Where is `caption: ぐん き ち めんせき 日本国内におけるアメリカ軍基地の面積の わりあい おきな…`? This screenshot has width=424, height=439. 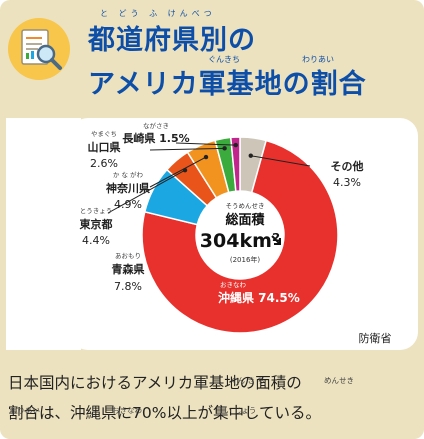
caption: ぐん き ち めんせき 日本国内におけるアメリカ軍基地の面積の わりあい おきな… is located at coordinates (213, 398).